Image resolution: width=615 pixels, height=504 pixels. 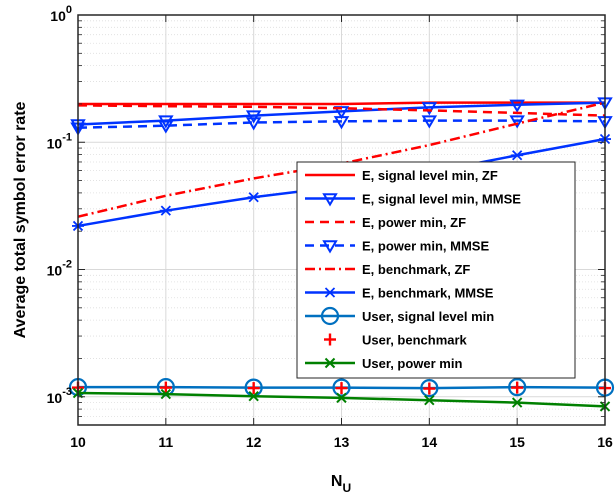 I want to click on legend-label: User, signal level min, so click(x=428, y=316).